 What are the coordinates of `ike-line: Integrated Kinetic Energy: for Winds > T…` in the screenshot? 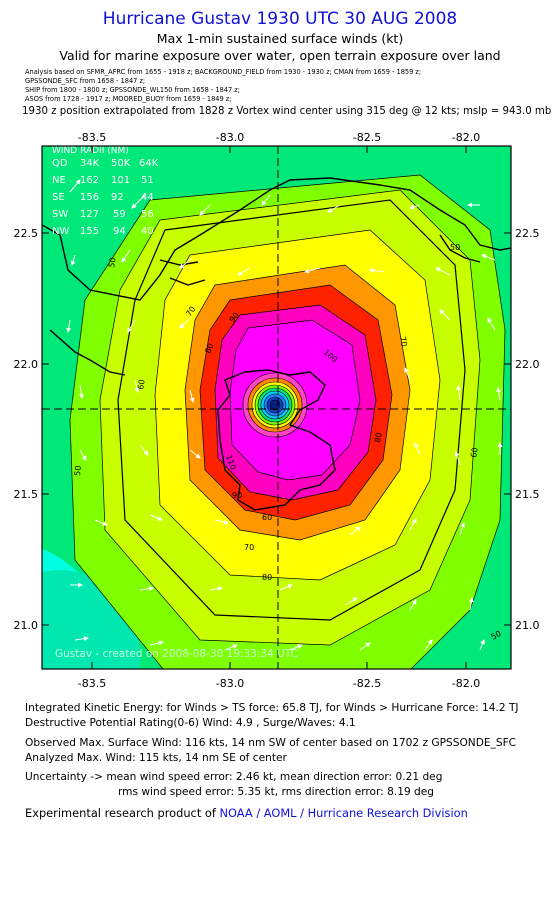 It's located at (272, 708).